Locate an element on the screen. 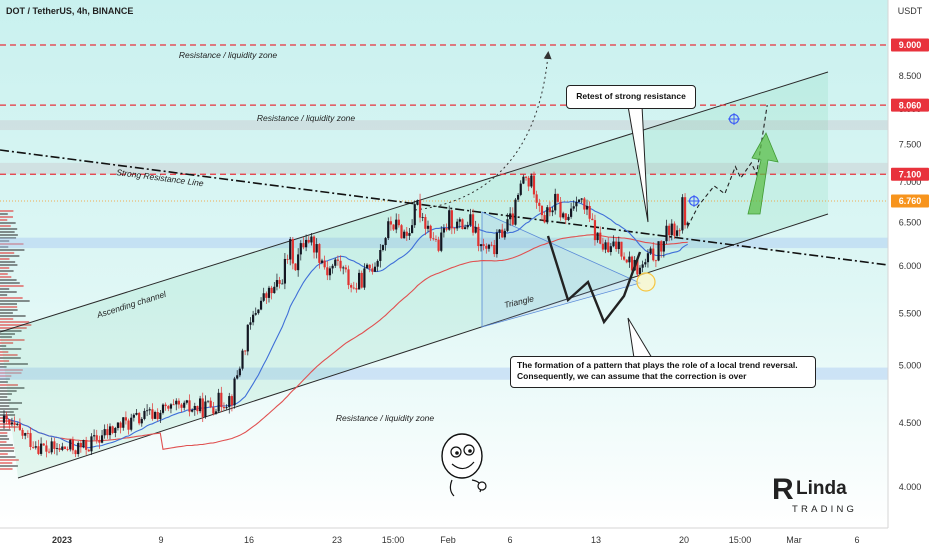 The image size is (932, 555). time-tick-label: Mar is located at coordinates (794, 540).